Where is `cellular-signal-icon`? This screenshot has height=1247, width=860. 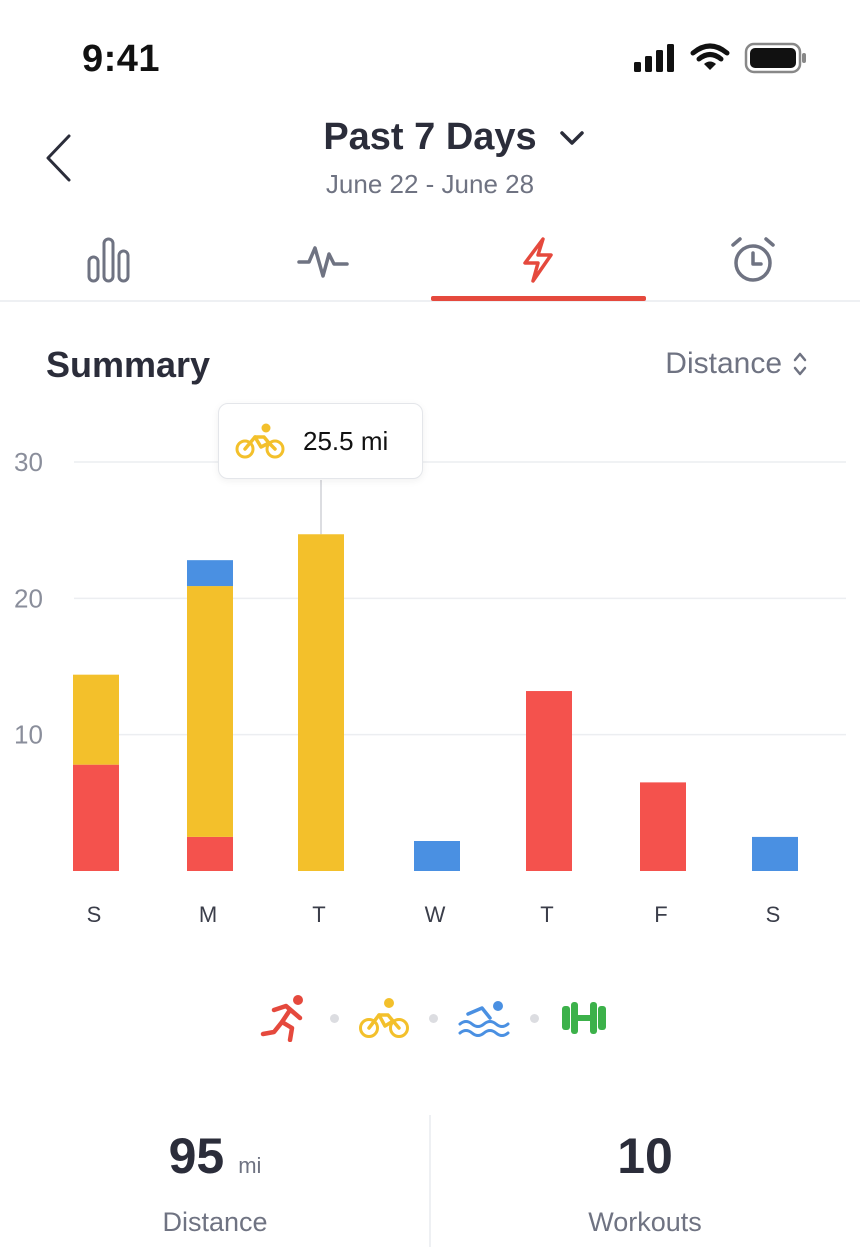
cellular-signal-icon is located at coordinates (654, 58).